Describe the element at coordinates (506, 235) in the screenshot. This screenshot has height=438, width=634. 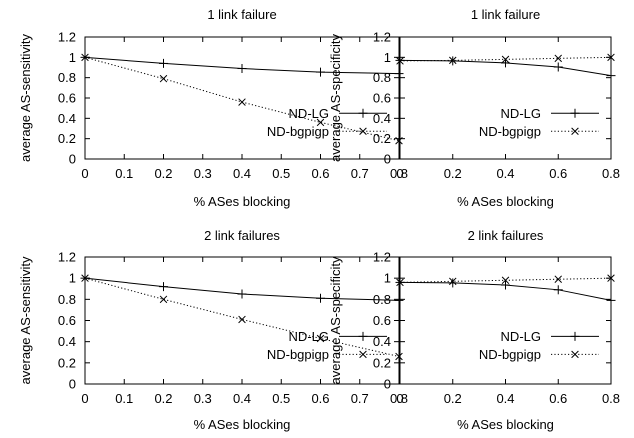
I see `chart-title: 2 link failures` at that location.